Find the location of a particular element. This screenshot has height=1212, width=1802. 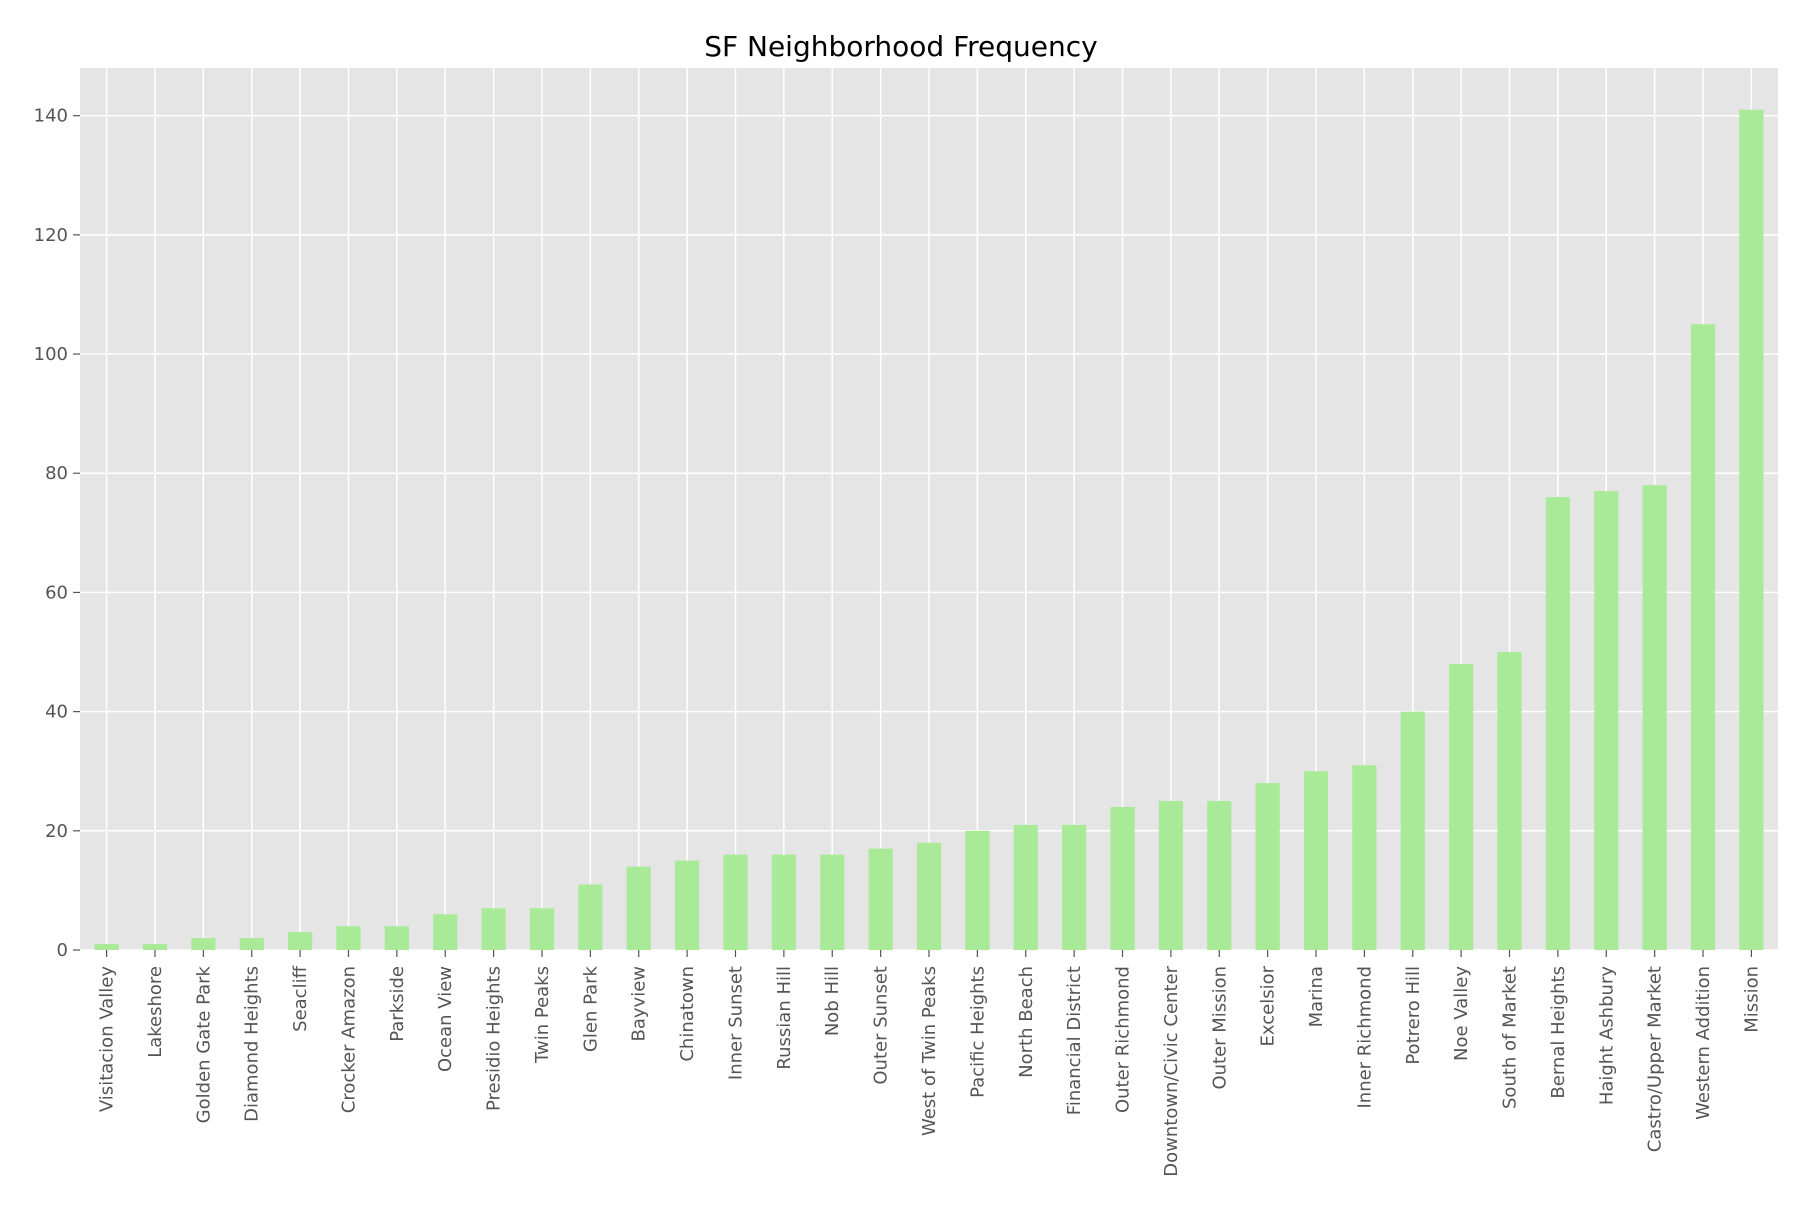

bar-south-of-market is located at coordinates (1509, 801).